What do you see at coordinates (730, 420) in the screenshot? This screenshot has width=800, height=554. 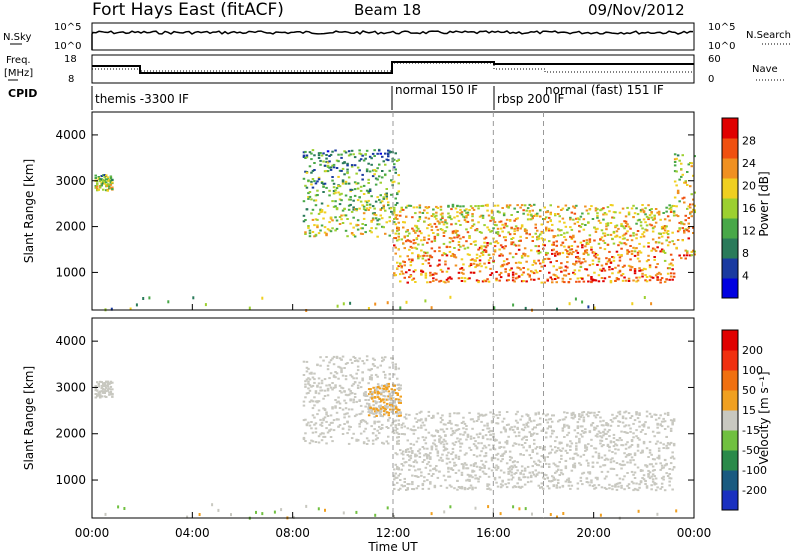 I see `colorbar-frame` at bounding box center [730, 420].